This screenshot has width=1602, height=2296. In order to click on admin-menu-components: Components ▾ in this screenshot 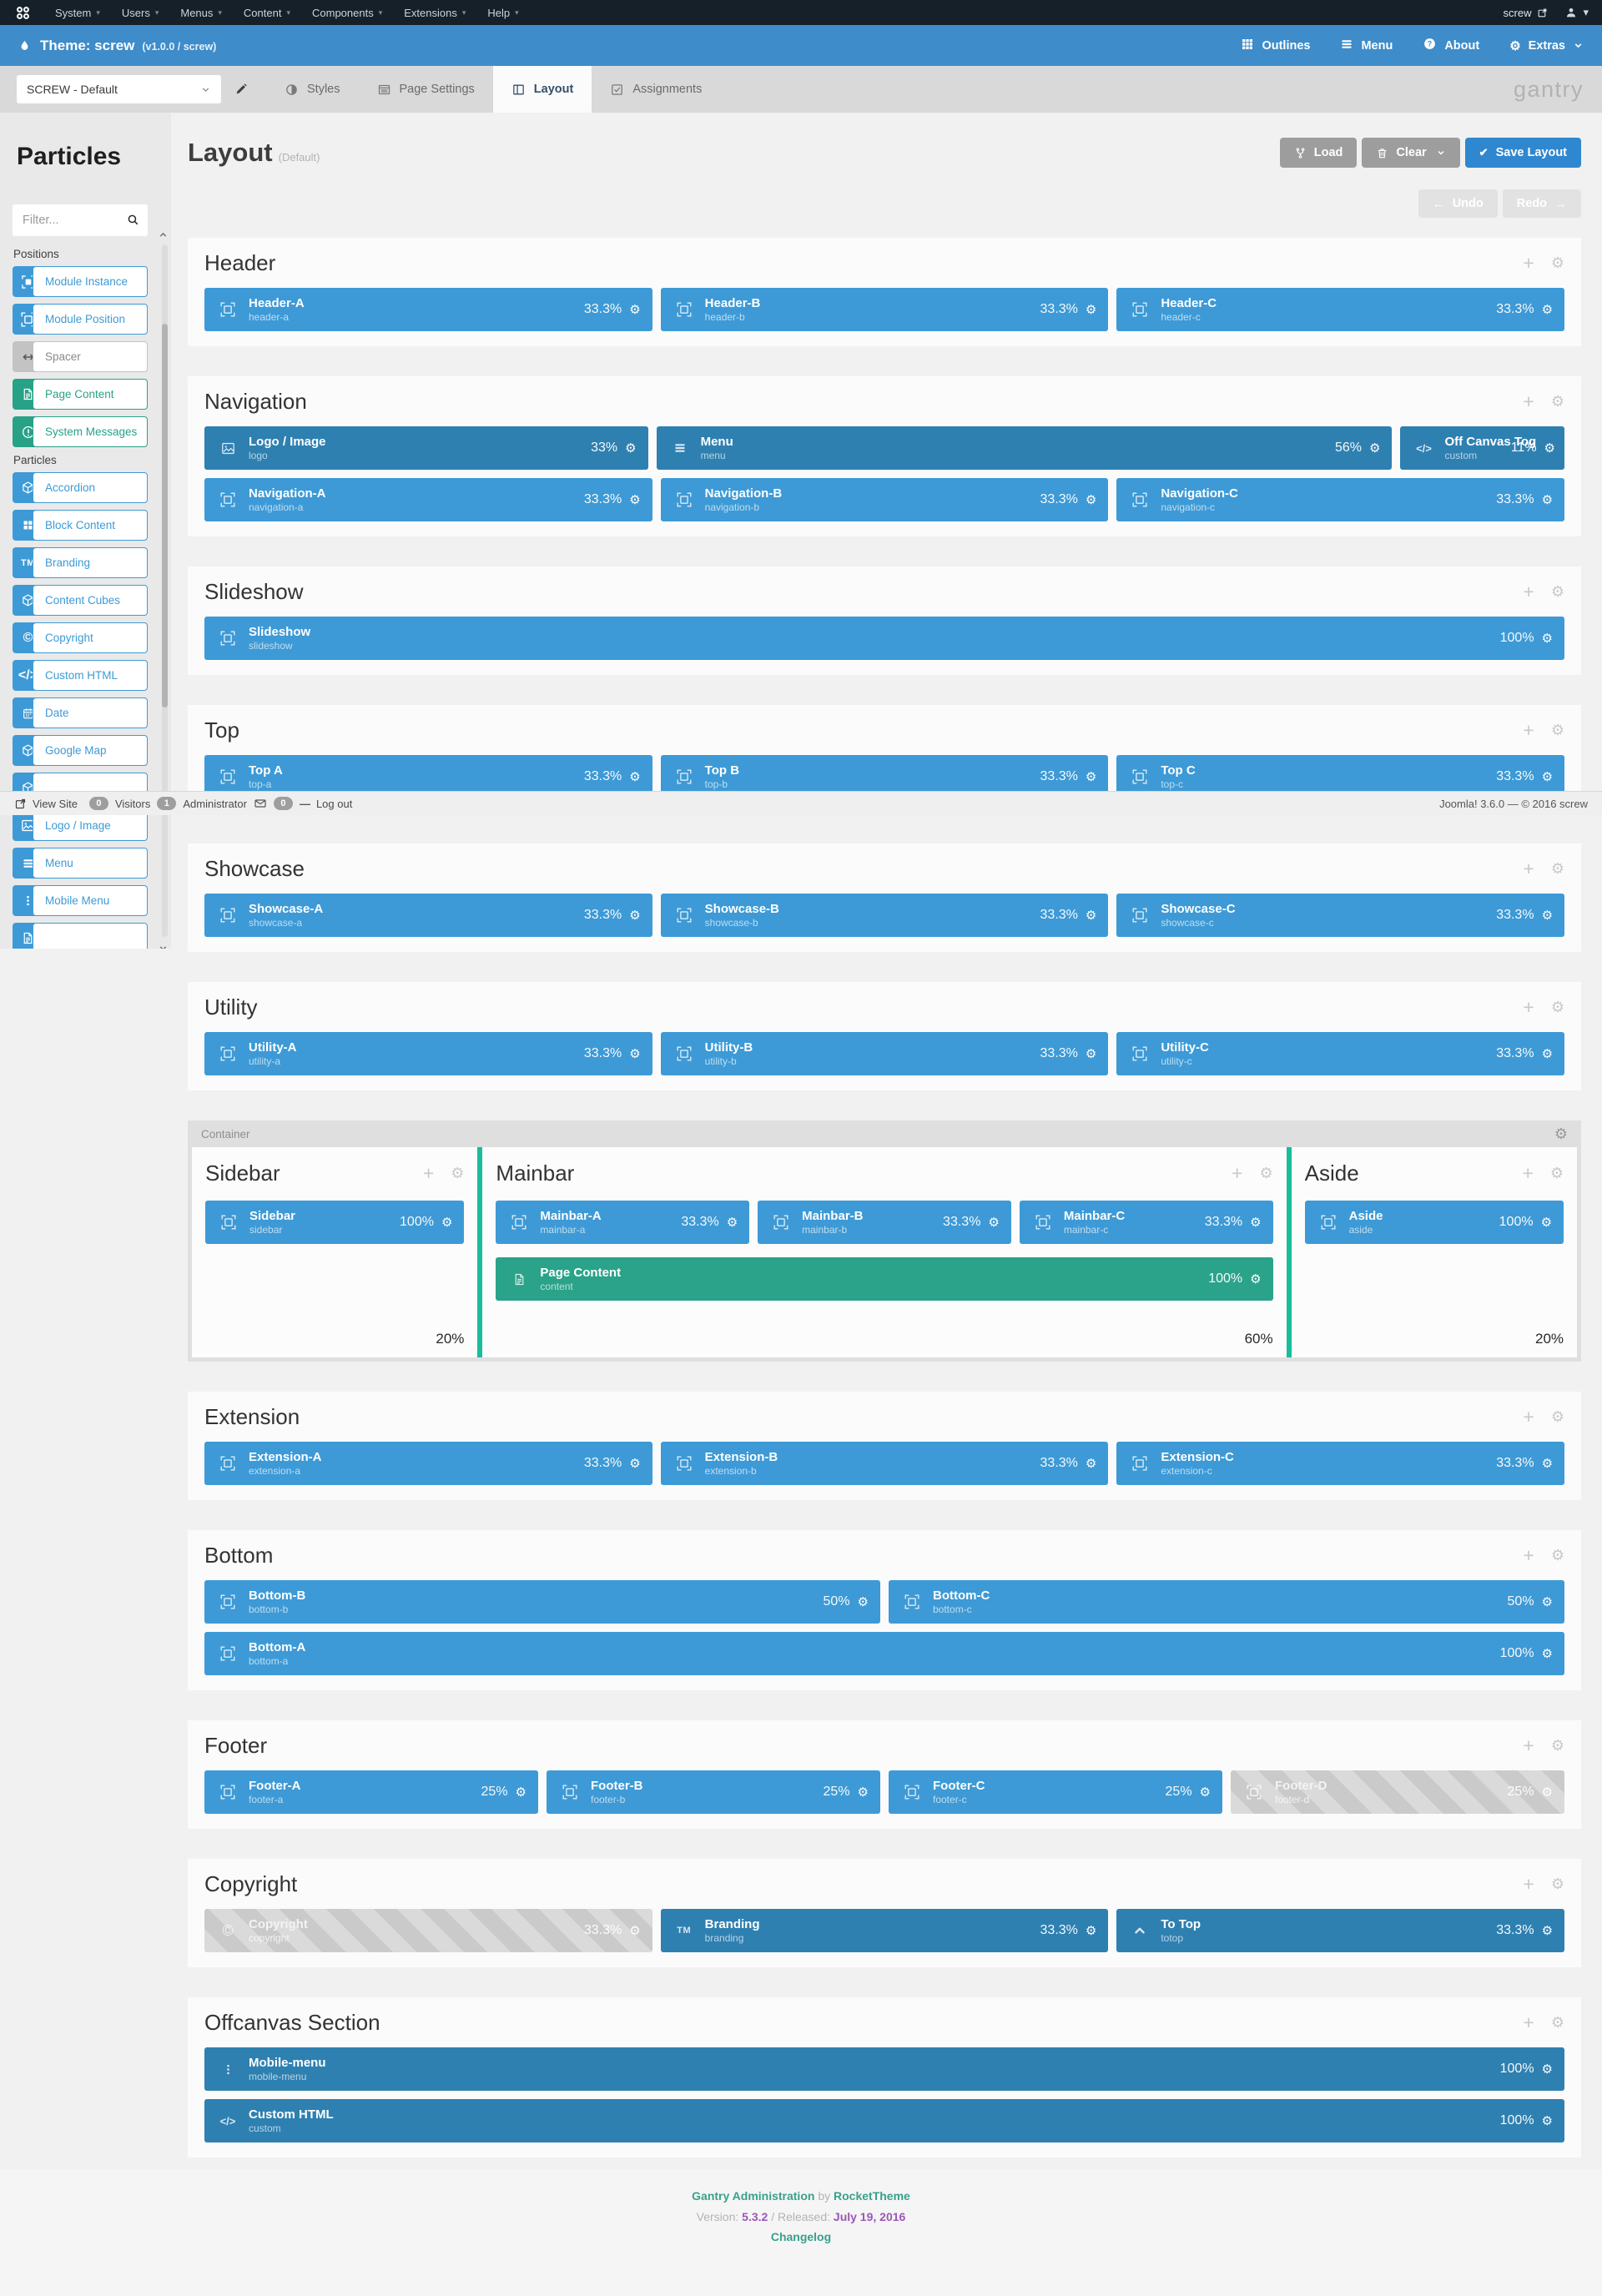, I will do `click(347, 12)`.